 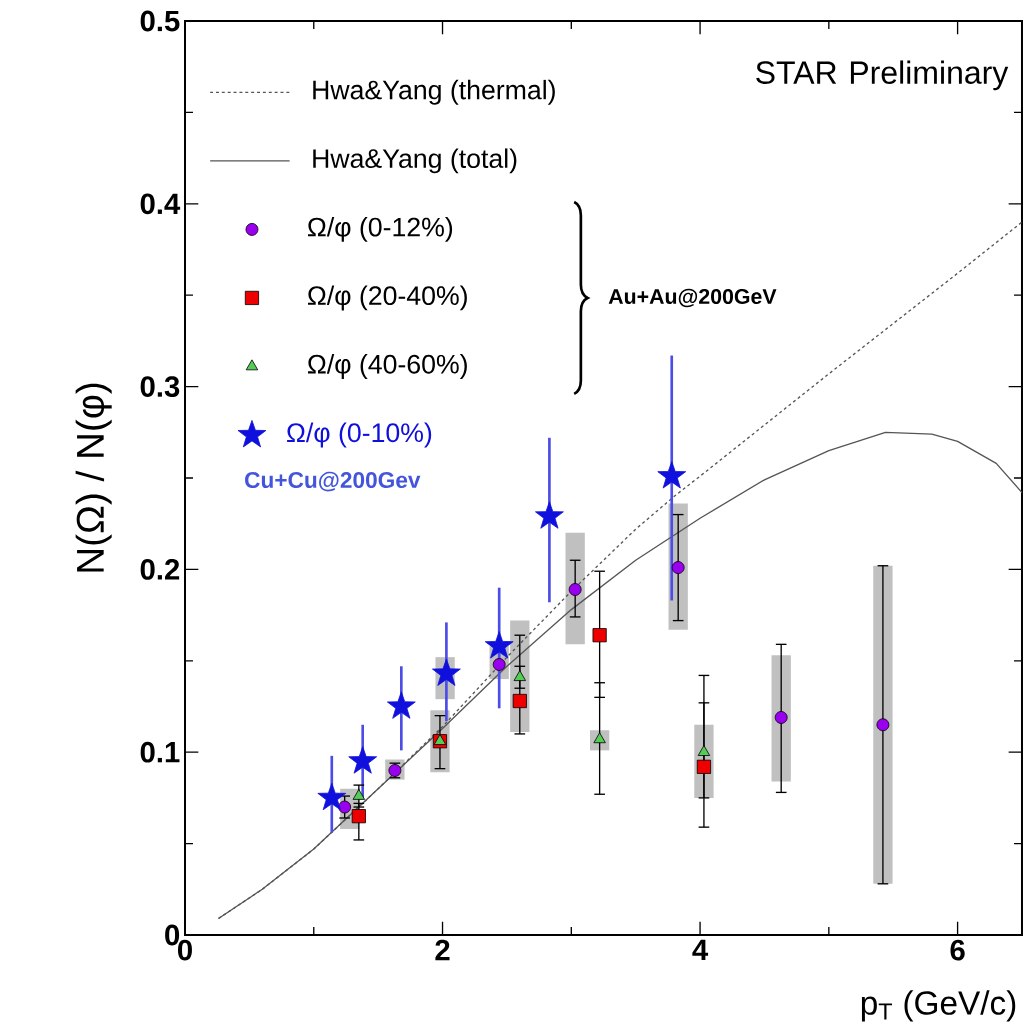 I want to click on legend-label: Ω/φ (40-60%), so click(x=387, y=366).